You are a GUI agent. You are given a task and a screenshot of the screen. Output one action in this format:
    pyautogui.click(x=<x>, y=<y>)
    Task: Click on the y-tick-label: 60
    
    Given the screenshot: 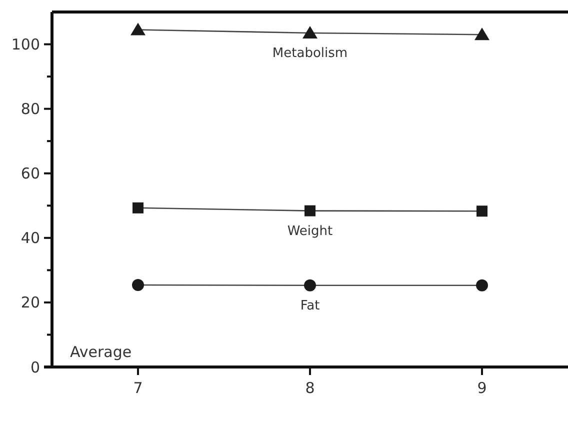 What is the action you would take?
    pyautogui.click(x=30, y=173)
    